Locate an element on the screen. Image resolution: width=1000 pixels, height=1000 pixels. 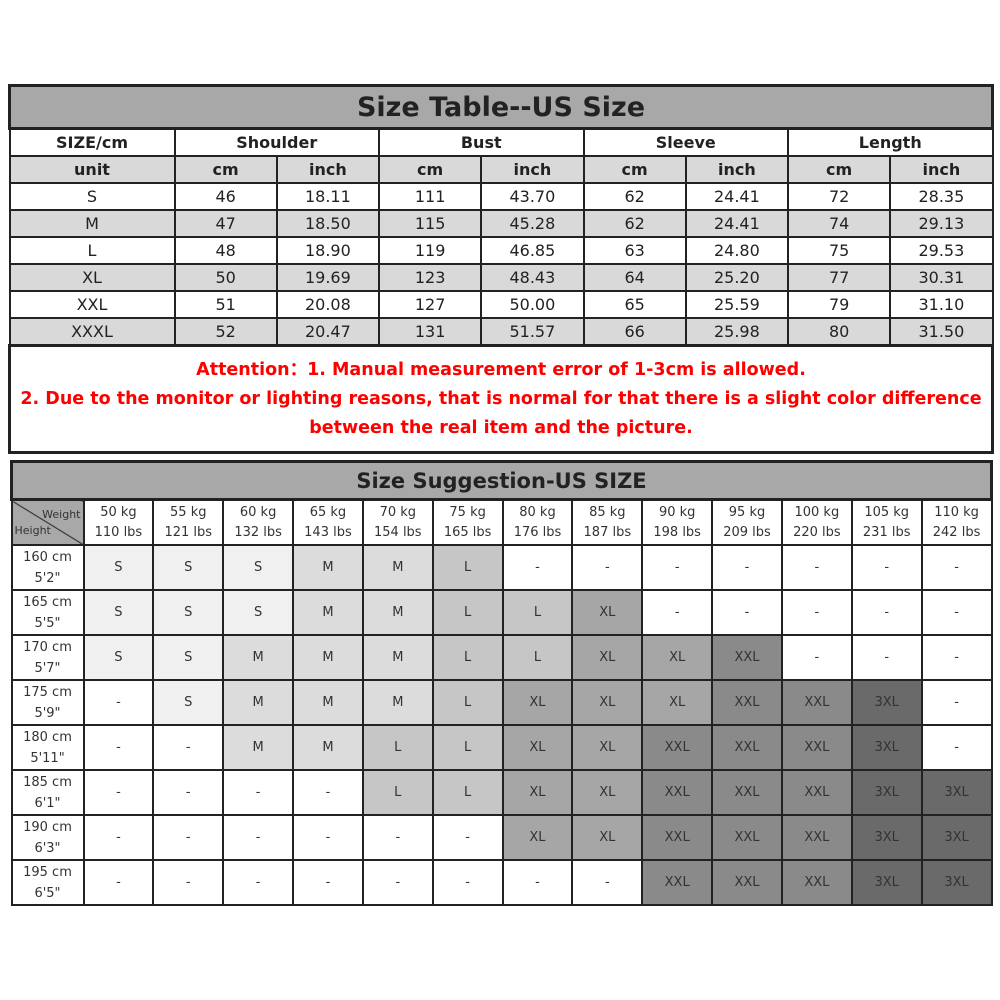
height-row: 160 cm 5'2" S S S M M L - - - - - - - is located at coordinates (501, 567).